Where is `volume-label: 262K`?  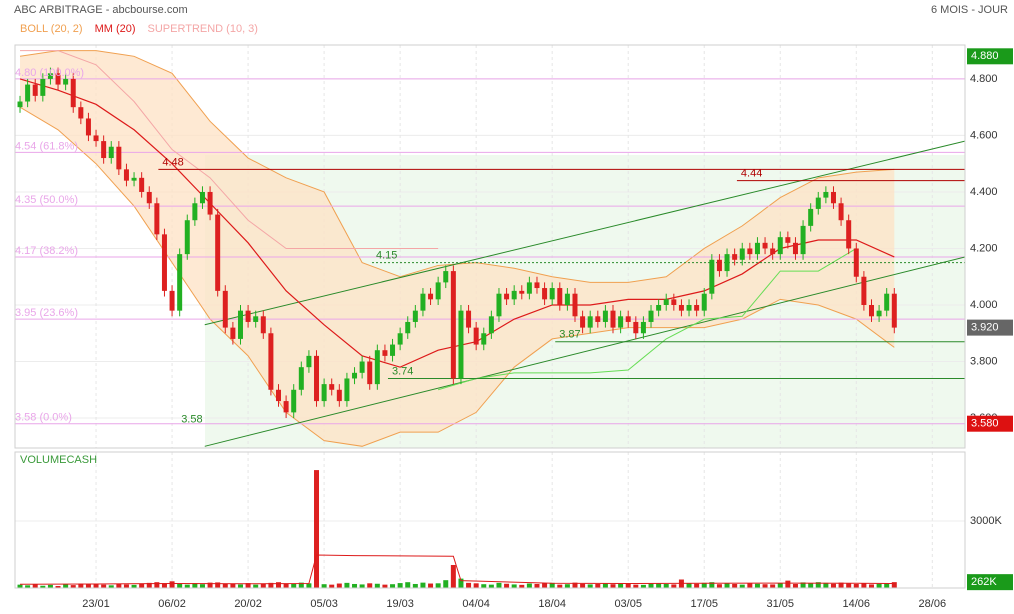 volume-label: 262K is located at coordinates (984, 582).